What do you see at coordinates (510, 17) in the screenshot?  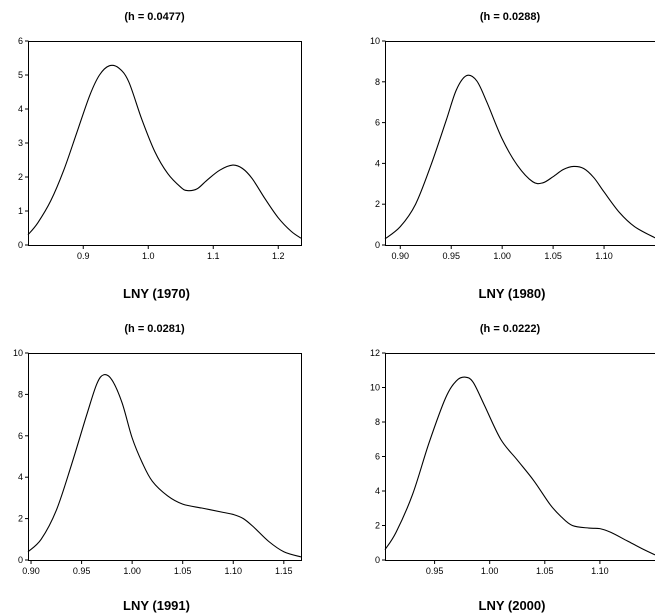 I see `chart-2-title: (h = 0.0288)` at bounding box center [510, 17].